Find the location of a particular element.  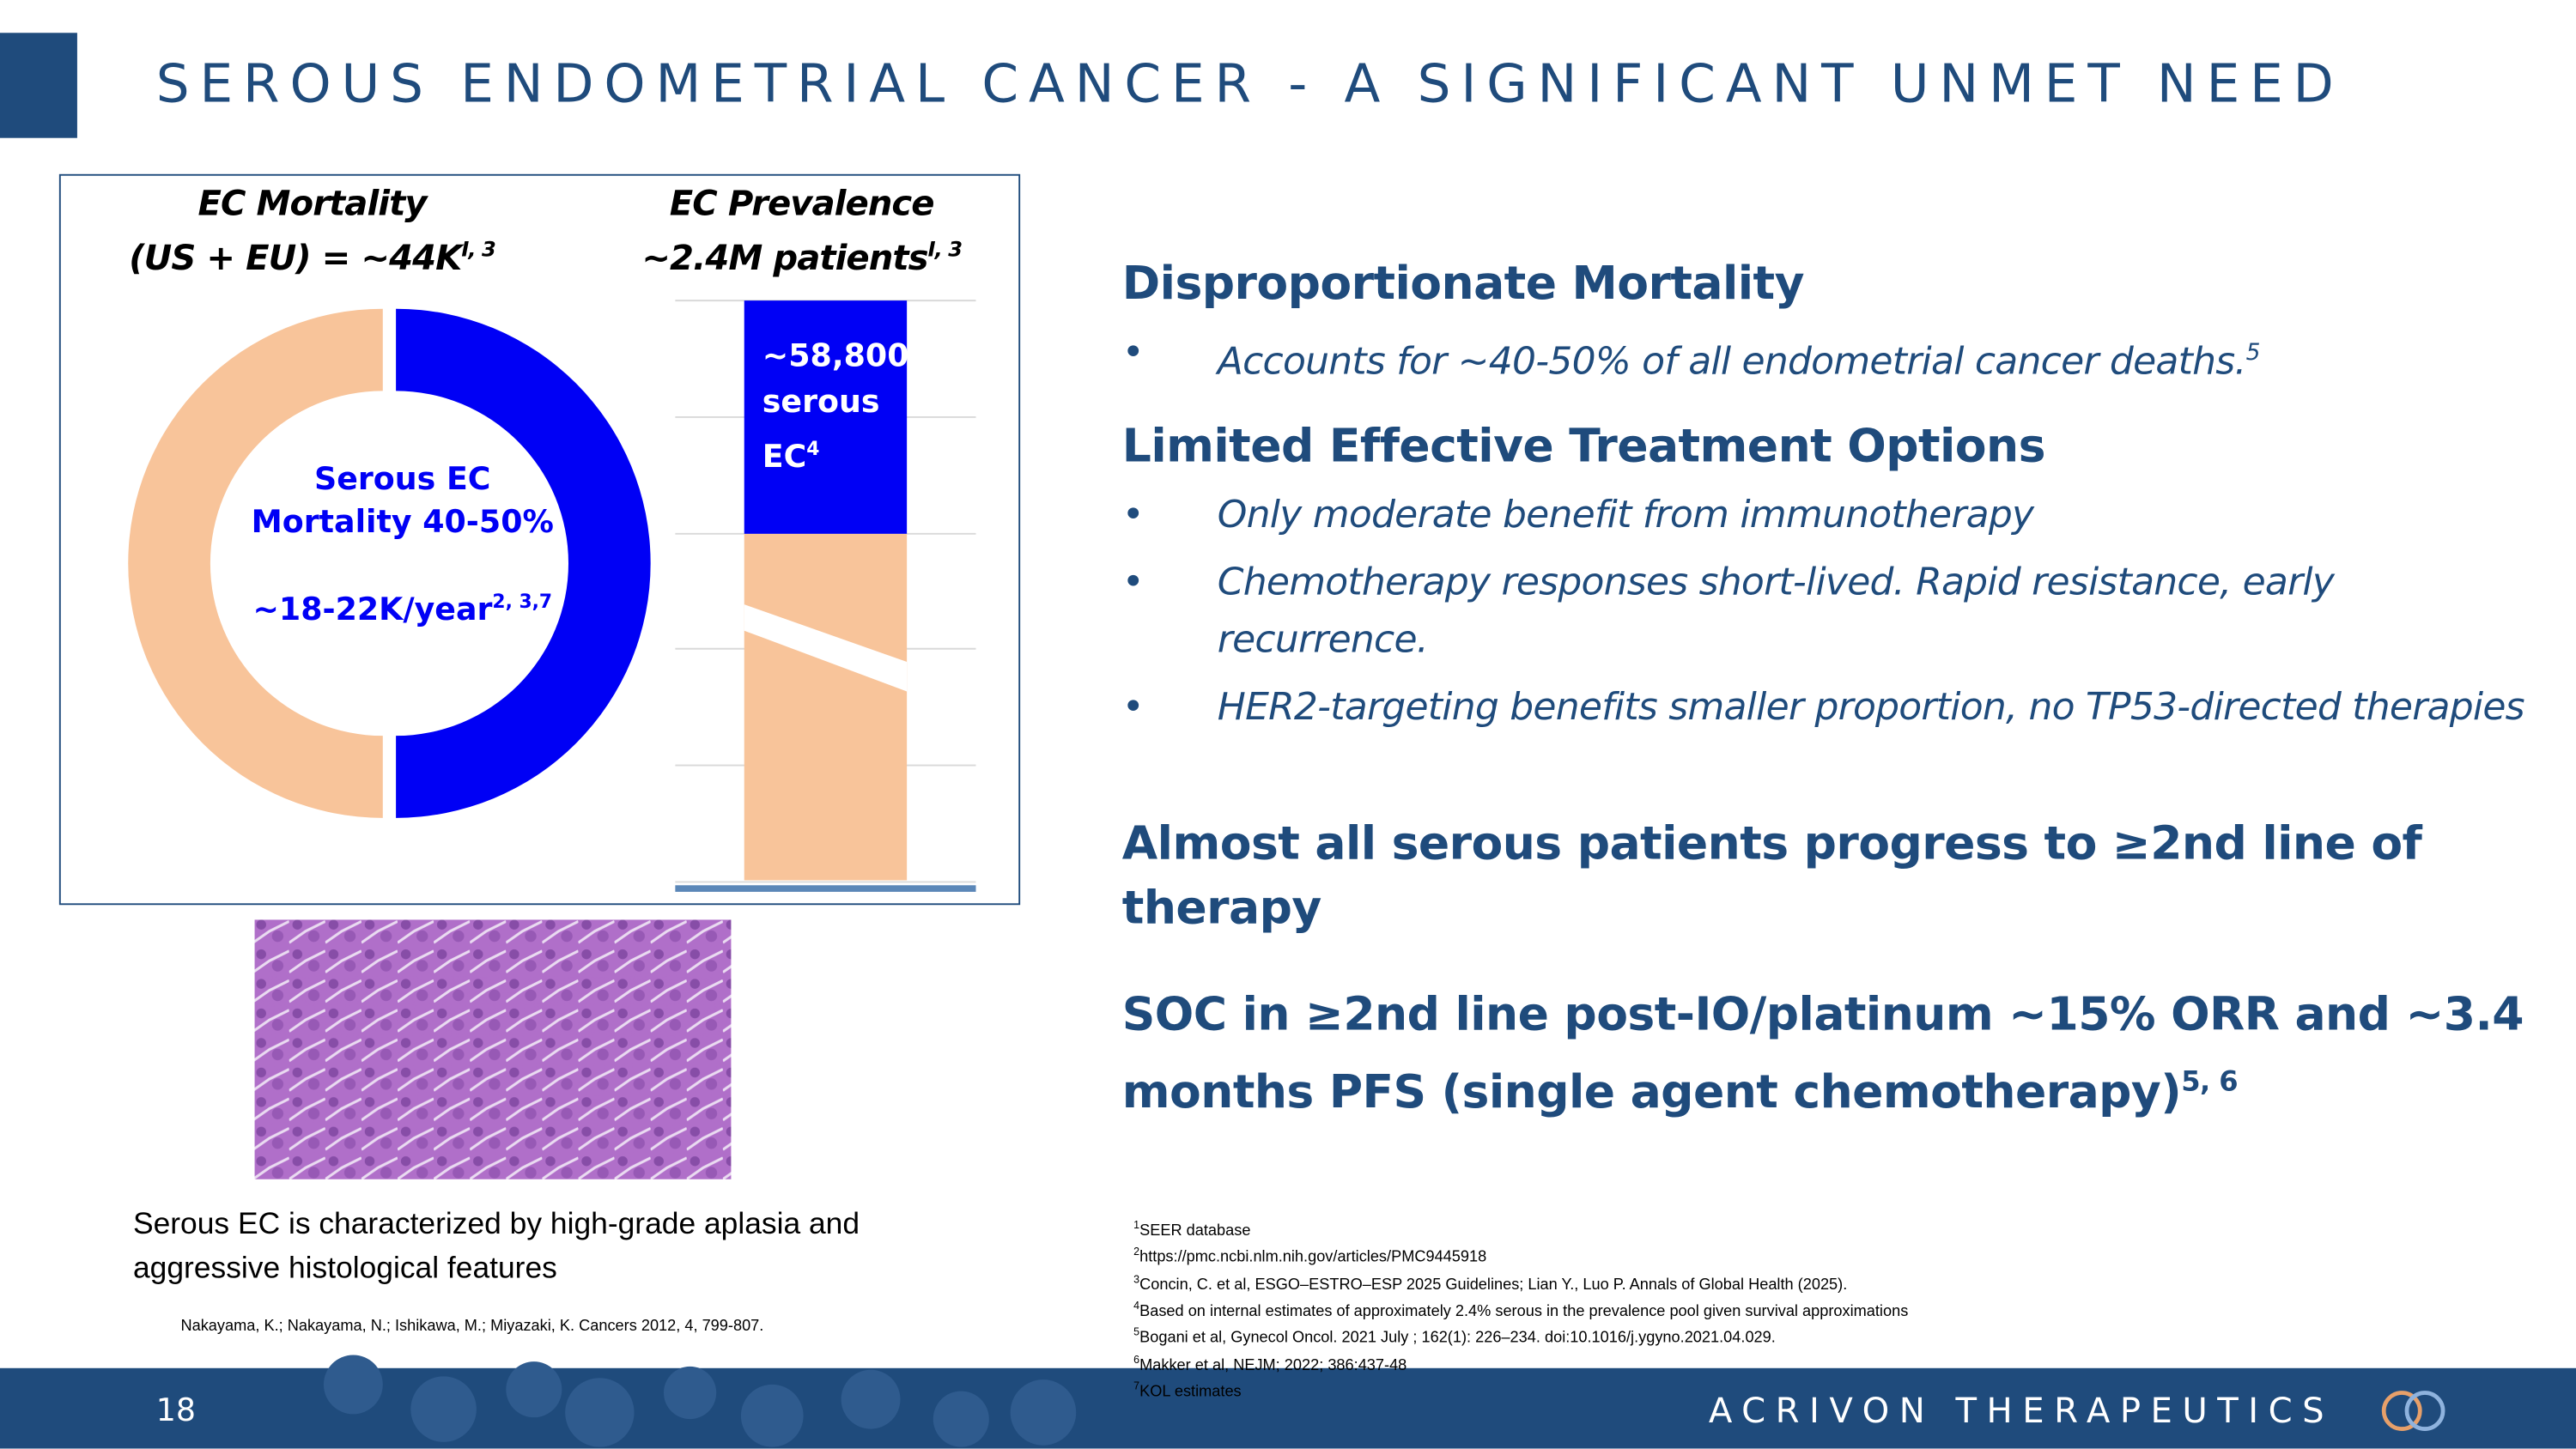

footnote-marker: 4 is located at coordinates (1136, 1306).